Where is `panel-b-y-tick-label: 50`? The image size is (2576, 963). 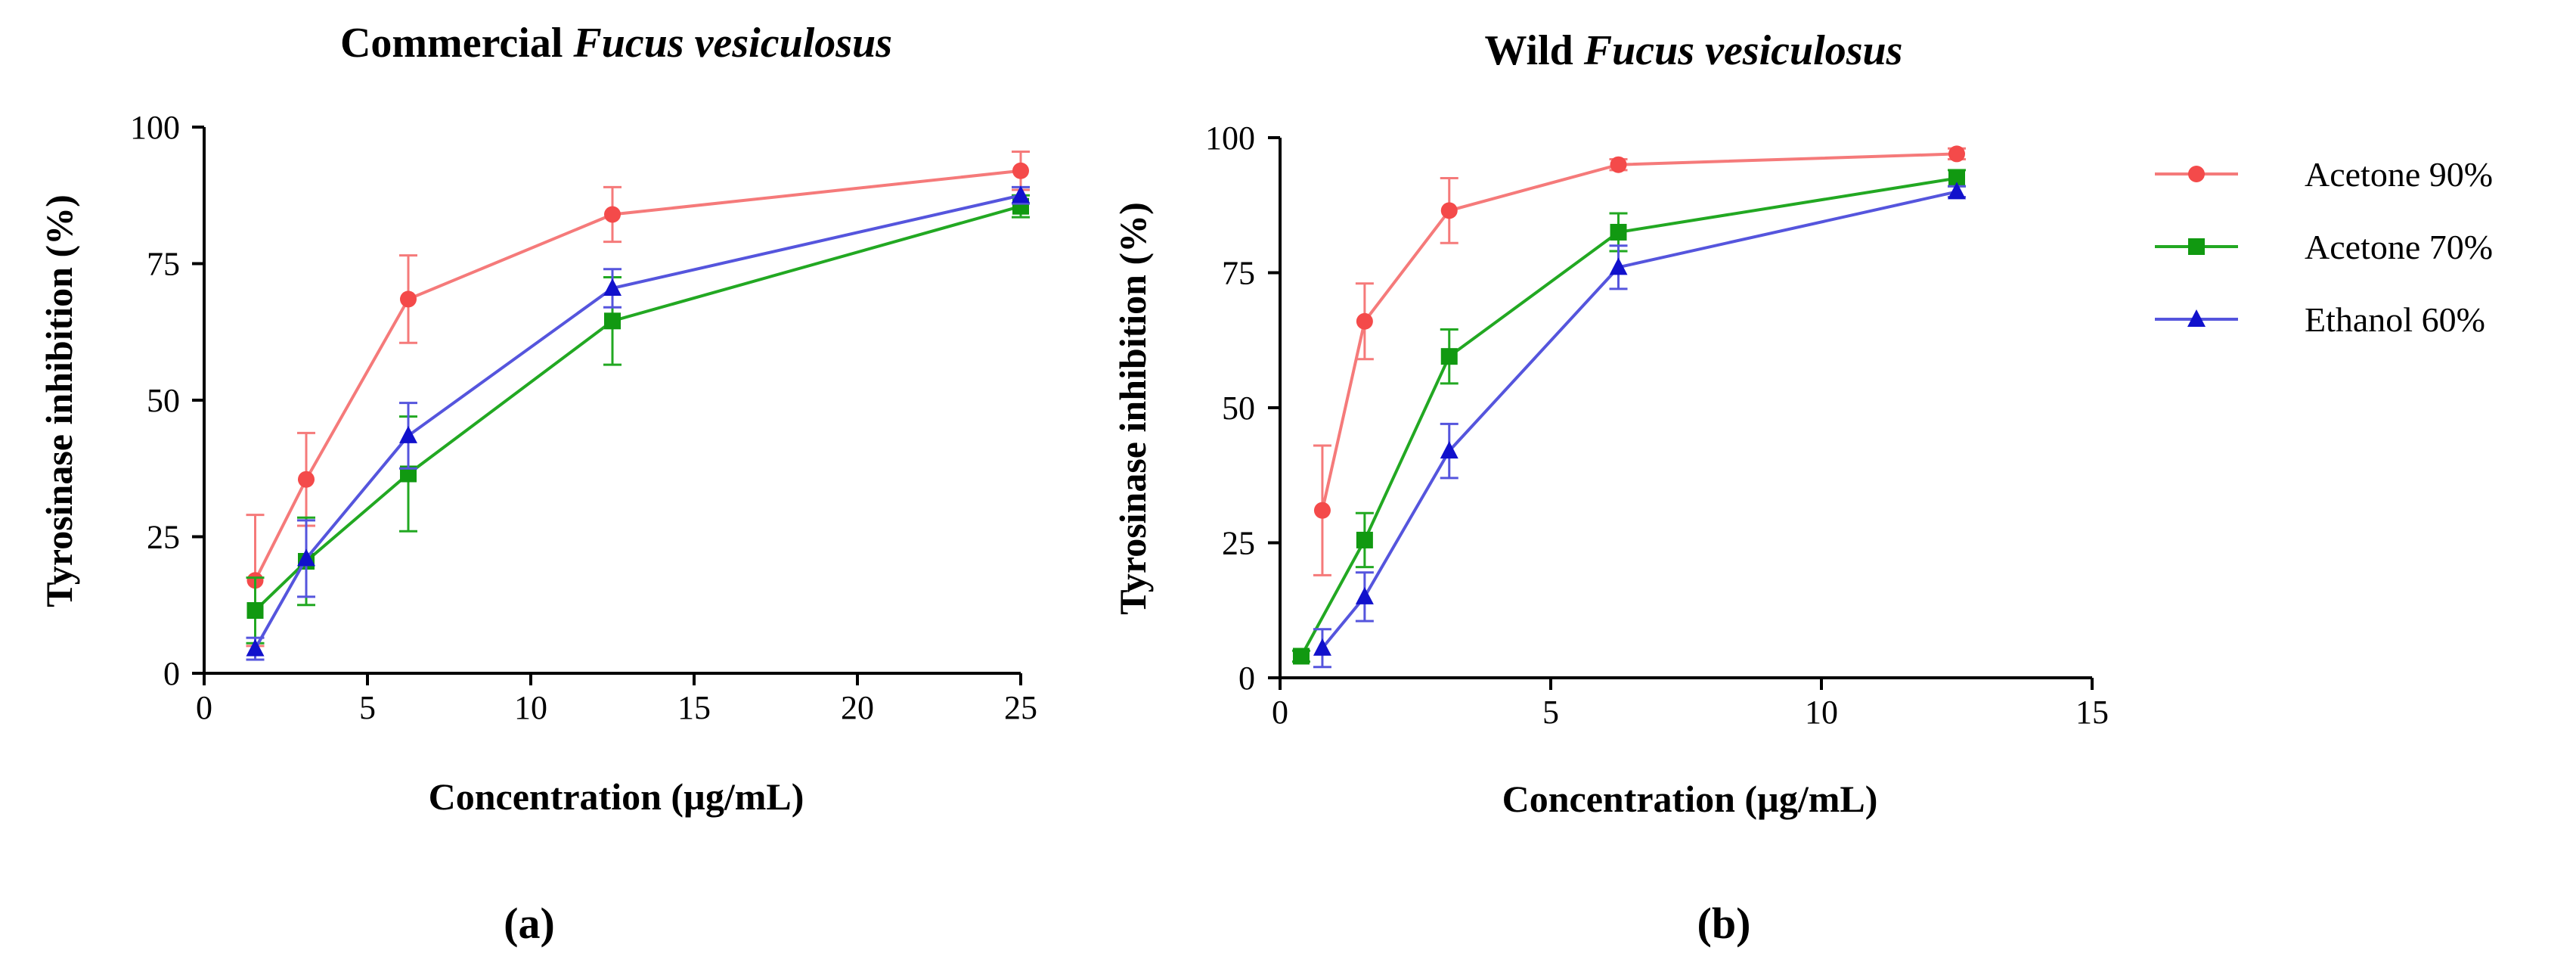
panel-b-y-tick-label: 50 is located at coordinates (1239, 409).